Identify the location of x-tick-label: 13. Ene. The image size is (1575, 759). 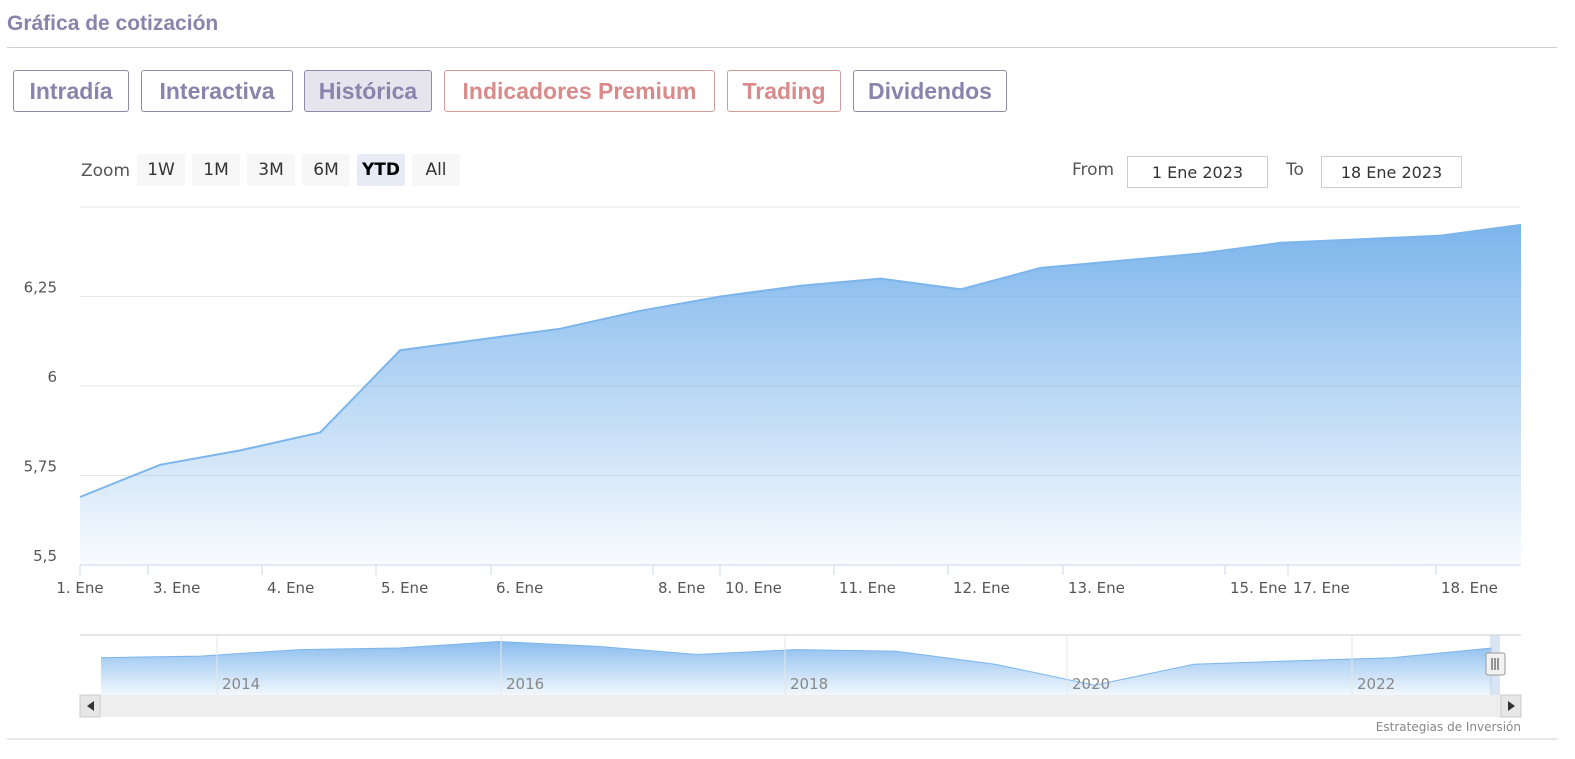
(1096, 588).